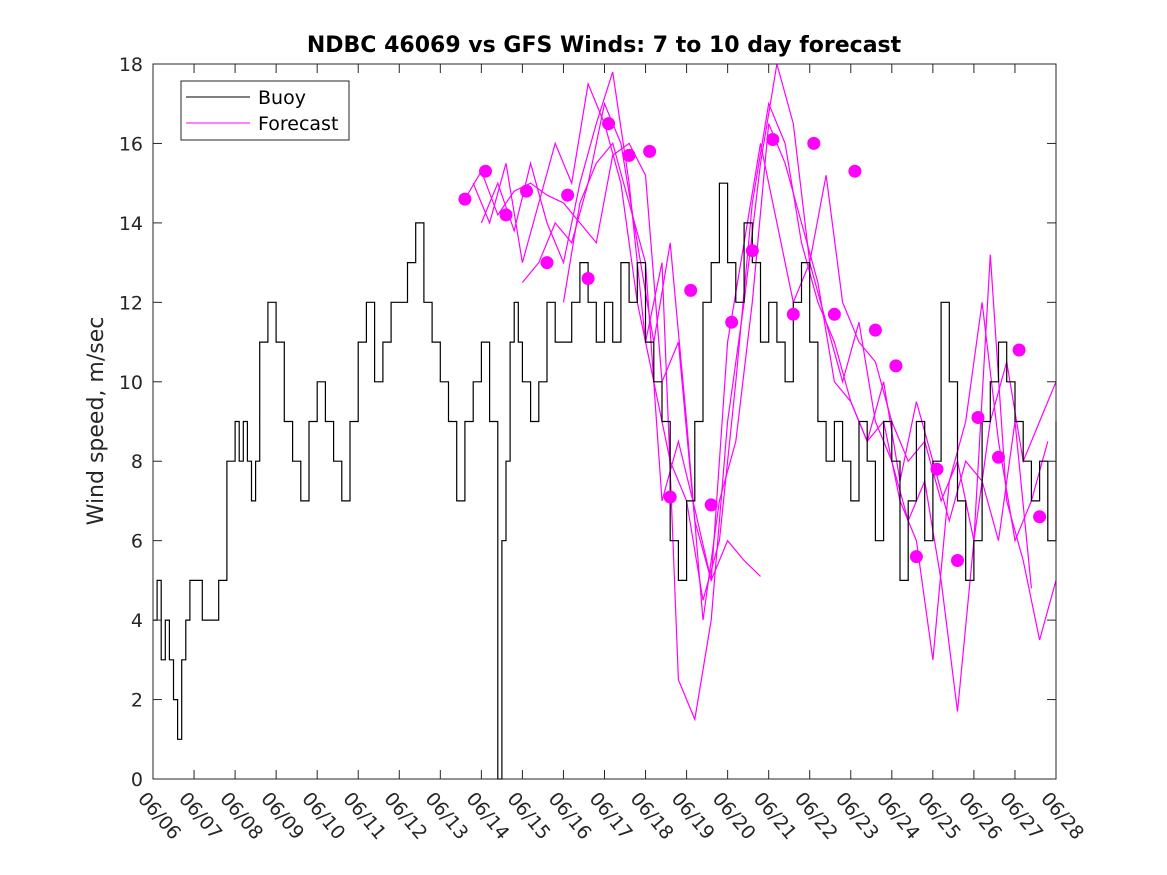 The height and width of the screenshot is (875, 1167). What do you see at coordinates (137, 701) in the screenshot?
I see `y-tick-label: 2` at bounding box center [137, 701].